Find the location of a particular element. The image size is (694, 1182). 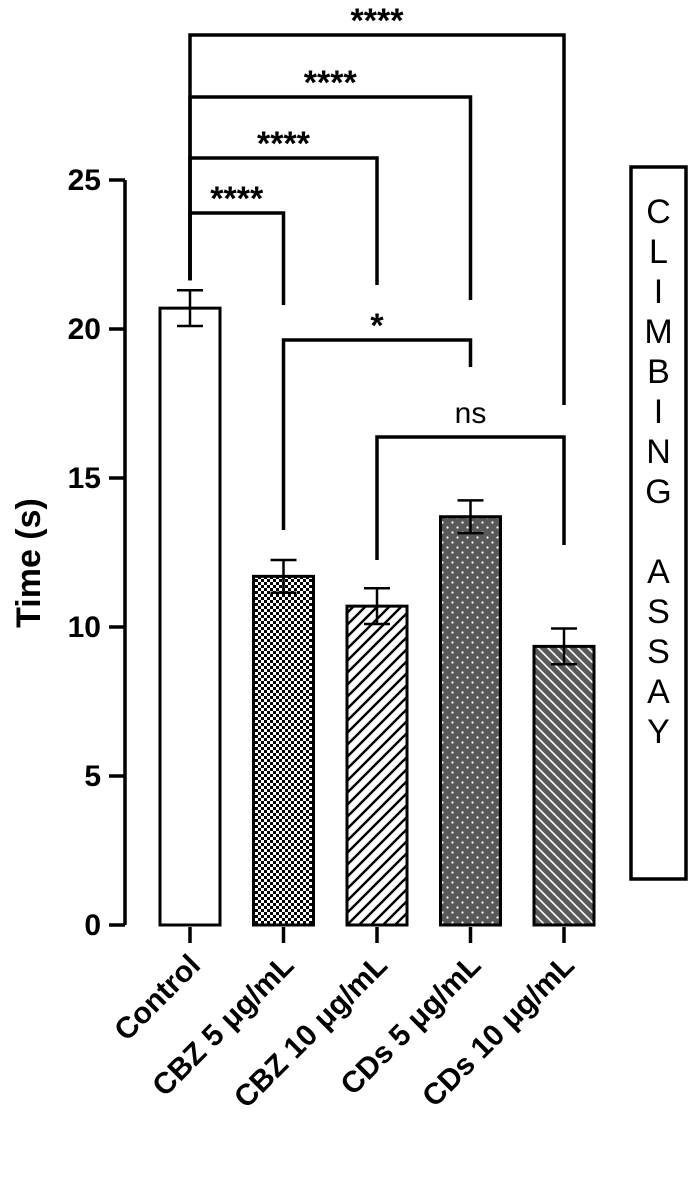

side-label-letter: M is located at coordinates (658, 332).